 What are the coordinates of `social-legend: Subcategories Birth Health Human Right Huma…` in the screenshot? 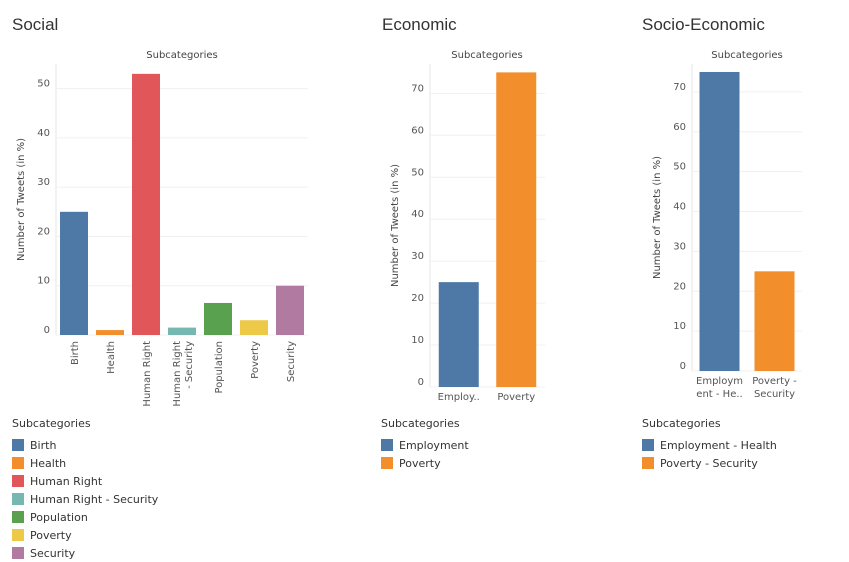 It's located at (85, 489).